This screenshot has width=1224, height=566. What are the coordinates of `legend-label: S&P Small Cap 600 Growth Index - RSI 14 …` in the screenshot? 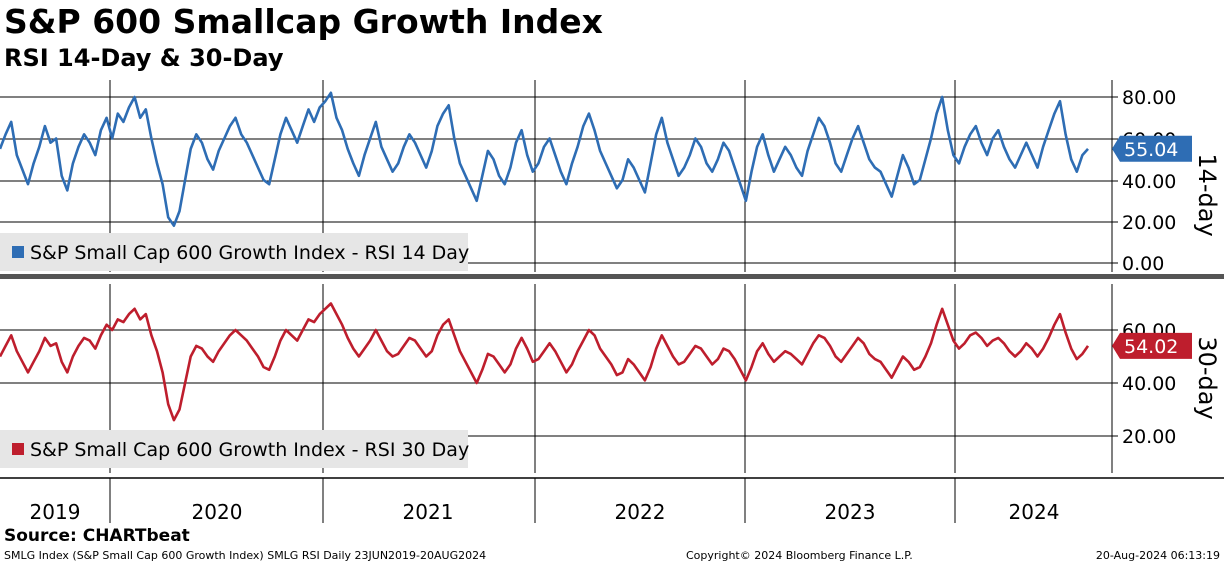 It's located at (249, 253).